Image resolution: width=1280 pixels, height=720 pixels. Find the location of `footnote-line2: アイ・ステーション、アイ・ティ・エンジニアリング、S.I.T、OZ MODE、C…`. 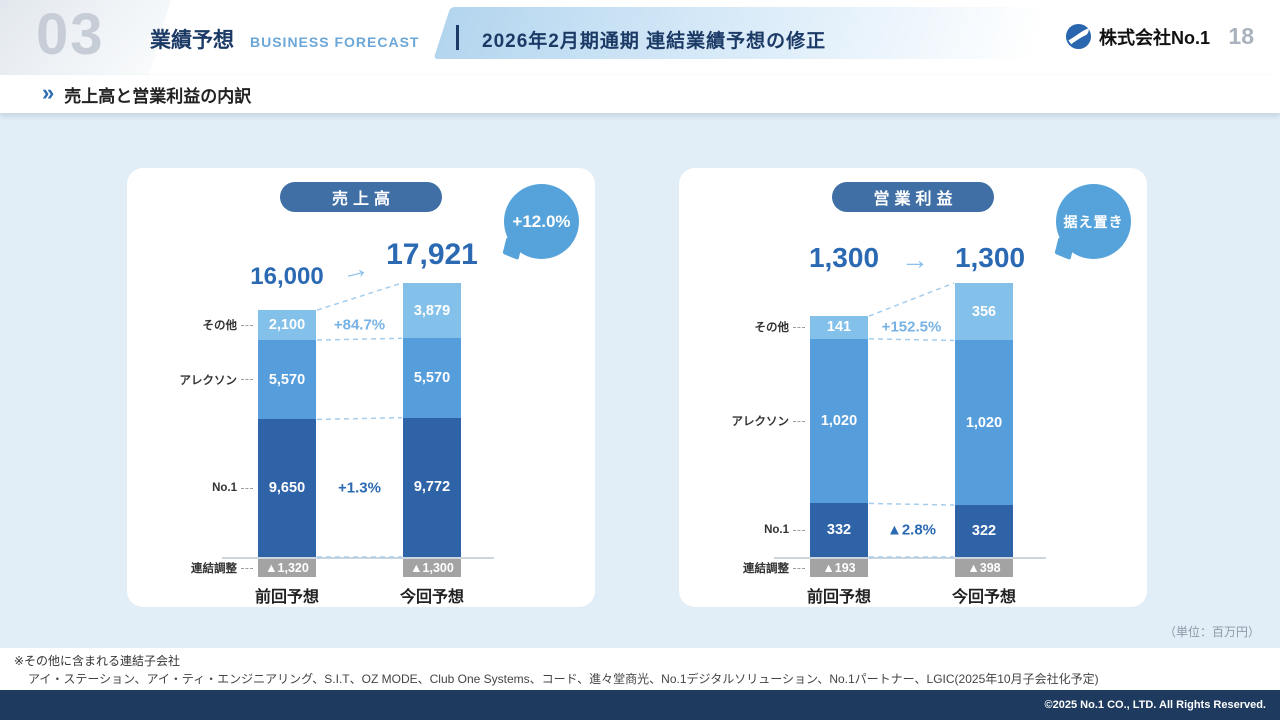

footnote-line2: アイ・ステーション、アイ・ティ・エンジニアリング、S.I.T、OZ MODE、C… is located at coordinates (563, 679).